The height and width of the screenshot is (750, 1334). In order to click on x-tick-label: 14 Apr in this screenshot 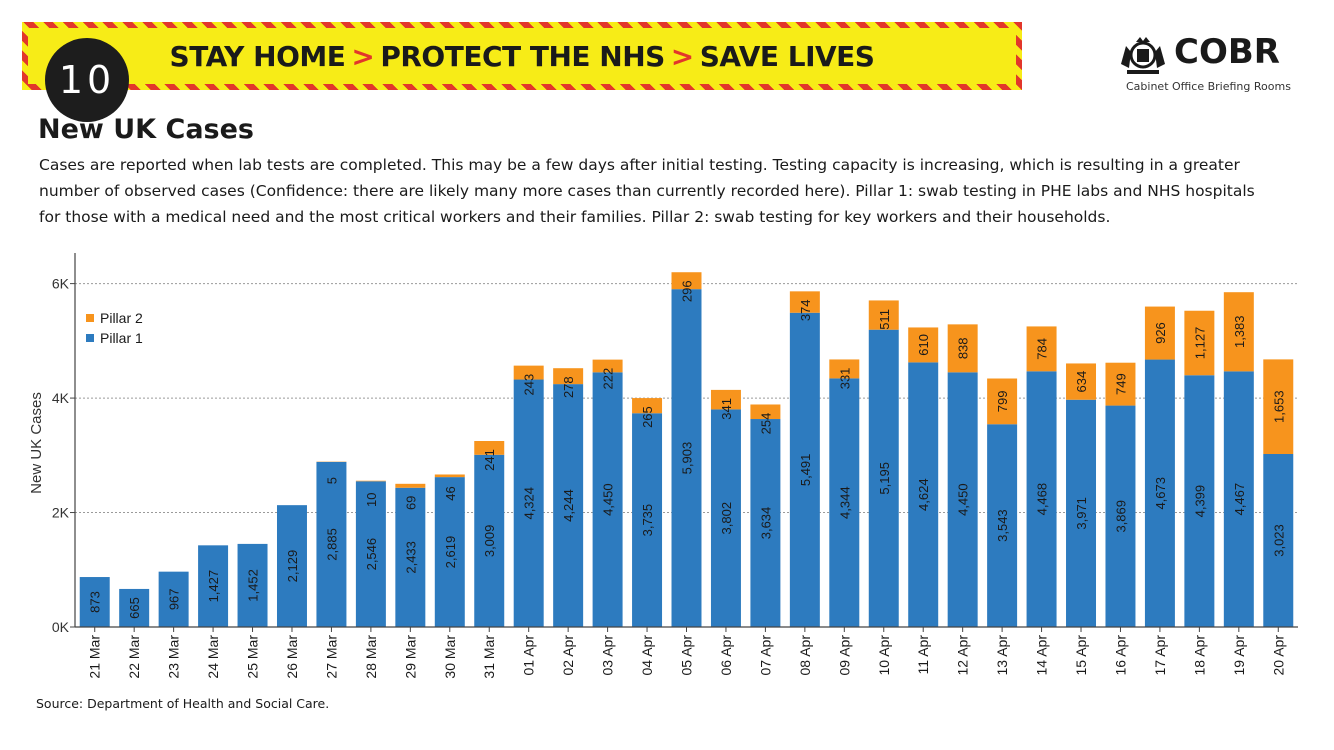, I will do `click(1042, 655)`.